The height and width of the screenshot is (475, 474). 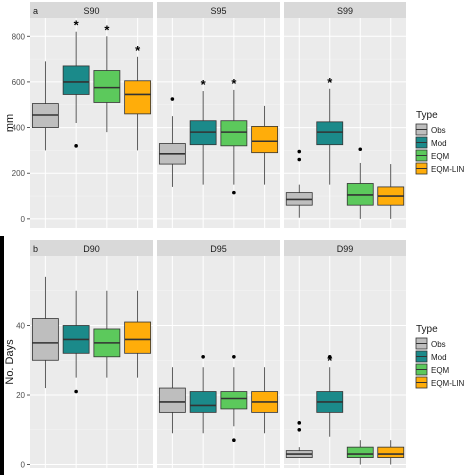 I want to click on panel-d90: D90, so click(x=91, y=354).